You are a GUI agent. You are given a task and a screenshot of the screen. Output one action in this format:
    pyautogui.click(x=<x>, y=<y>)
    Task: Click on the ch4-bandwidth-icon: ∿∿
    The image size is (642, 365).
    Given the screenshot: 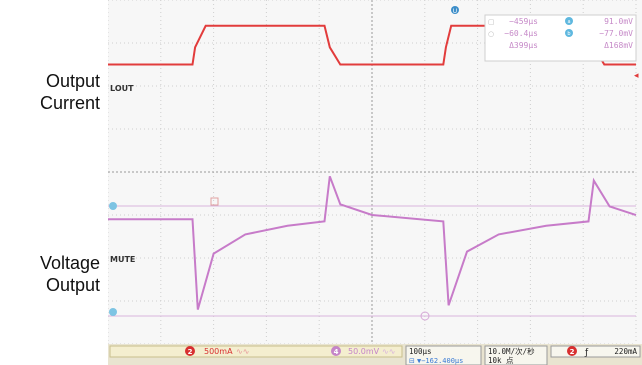 What is the action you would take?
    pyautogui.click(x=388, y=351)
    